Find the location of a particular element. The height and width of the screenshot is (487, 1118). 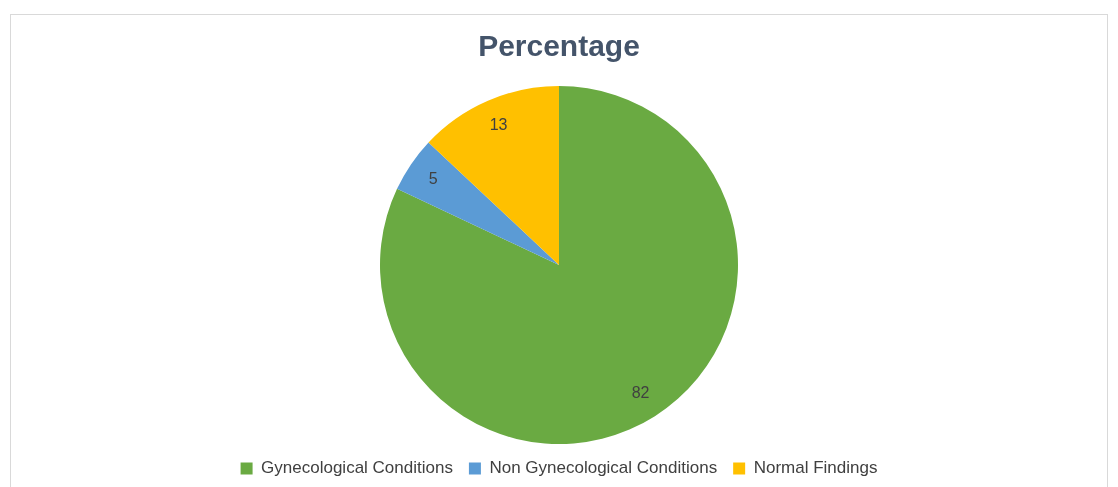

data-label: 13 is located at coordinates (498, 124).